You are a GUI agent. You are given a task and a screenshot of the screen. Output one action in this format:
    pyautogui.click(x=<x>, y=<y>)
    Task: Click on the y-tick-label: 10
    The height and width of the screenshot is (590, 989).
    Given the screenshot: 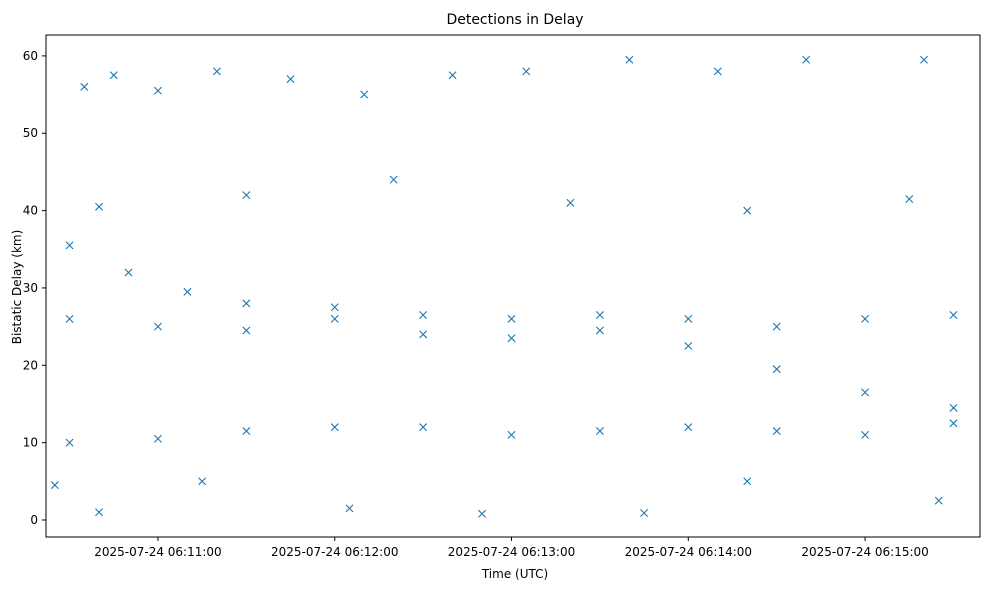 What is the action you would take?
    pyautogui.click(x=30, y=443)
    